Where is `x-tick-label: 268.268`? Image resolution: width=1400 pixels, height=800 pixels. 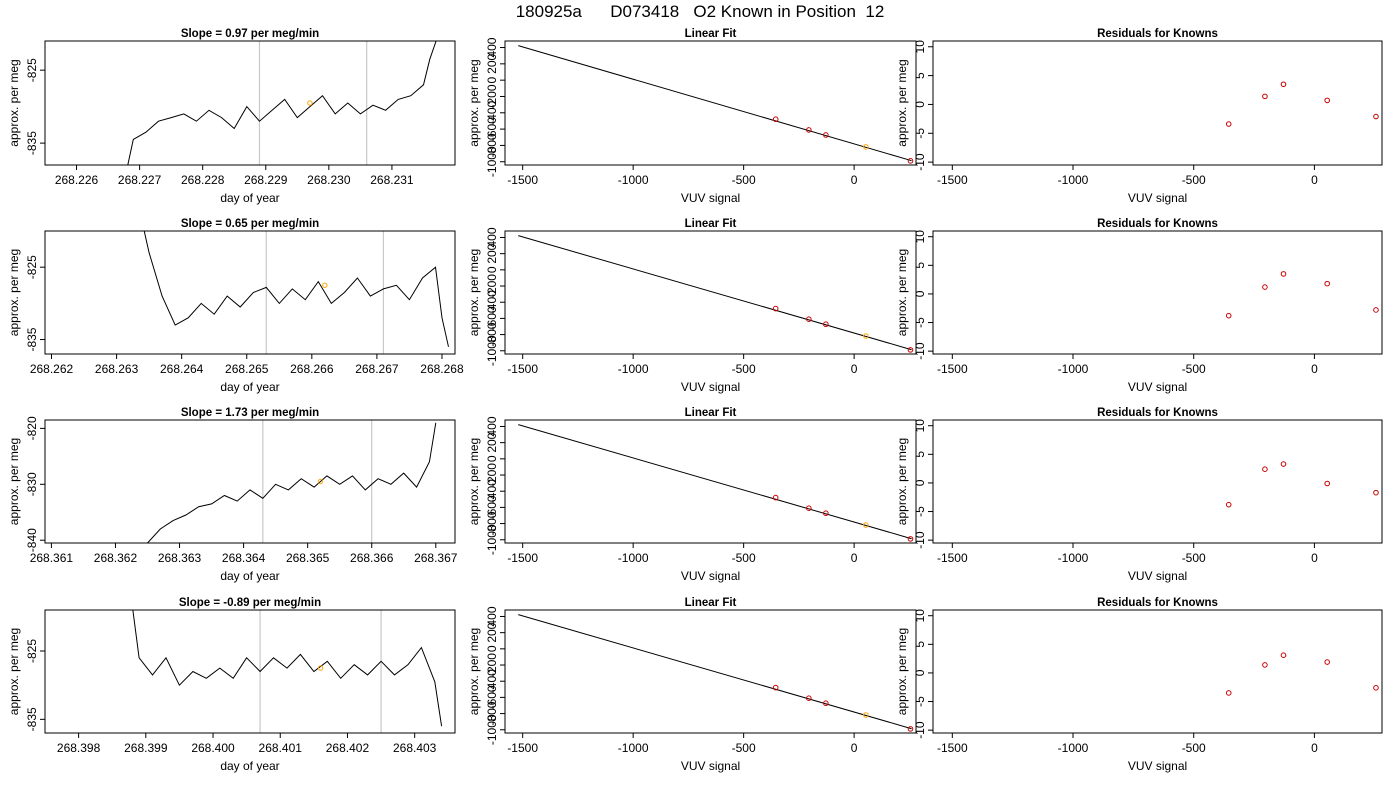
x-tick-label: 268.268 is located at coordinates (442, 369).